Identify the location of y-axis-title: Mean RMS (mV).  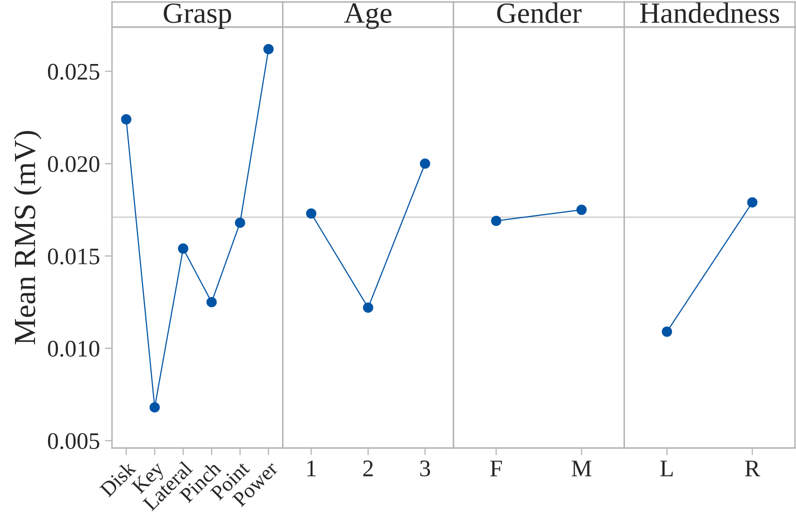
(28, 237).